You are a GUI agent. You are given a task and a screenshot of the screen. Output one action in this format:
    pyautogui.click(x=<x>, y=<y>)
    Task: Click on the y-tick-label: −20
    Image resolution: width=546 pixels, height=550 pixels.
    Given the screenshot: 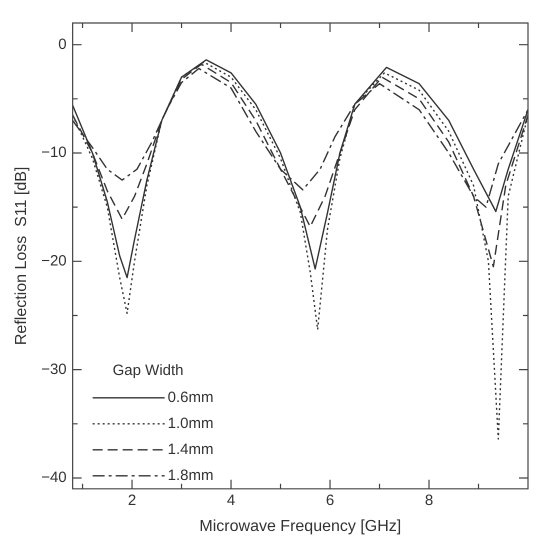 What is the action you would take?
    pyautogui.click(x=54, y=261)
    